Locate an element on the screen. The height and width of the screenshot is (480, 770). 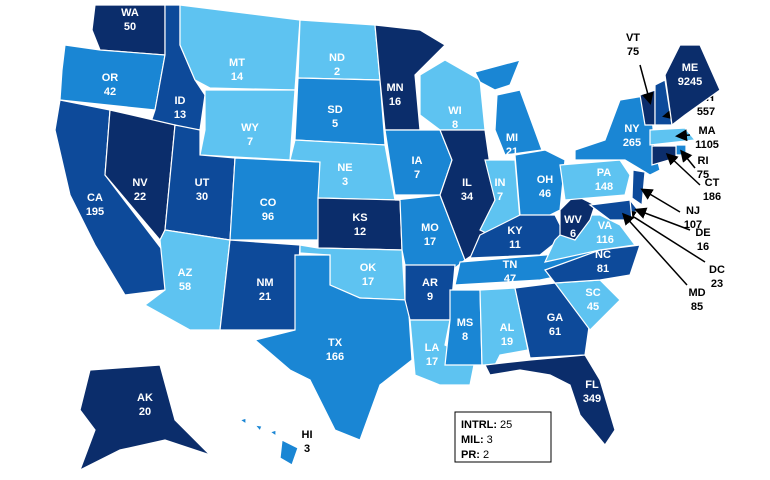
state: WY 7 is located at coordinates (247, 125).